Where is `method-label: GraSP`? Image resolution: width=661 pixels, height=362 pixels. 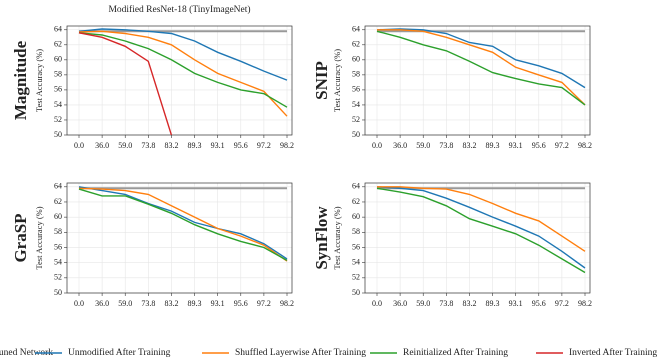 method-label: GraSP is located at coordinates (20, 237).